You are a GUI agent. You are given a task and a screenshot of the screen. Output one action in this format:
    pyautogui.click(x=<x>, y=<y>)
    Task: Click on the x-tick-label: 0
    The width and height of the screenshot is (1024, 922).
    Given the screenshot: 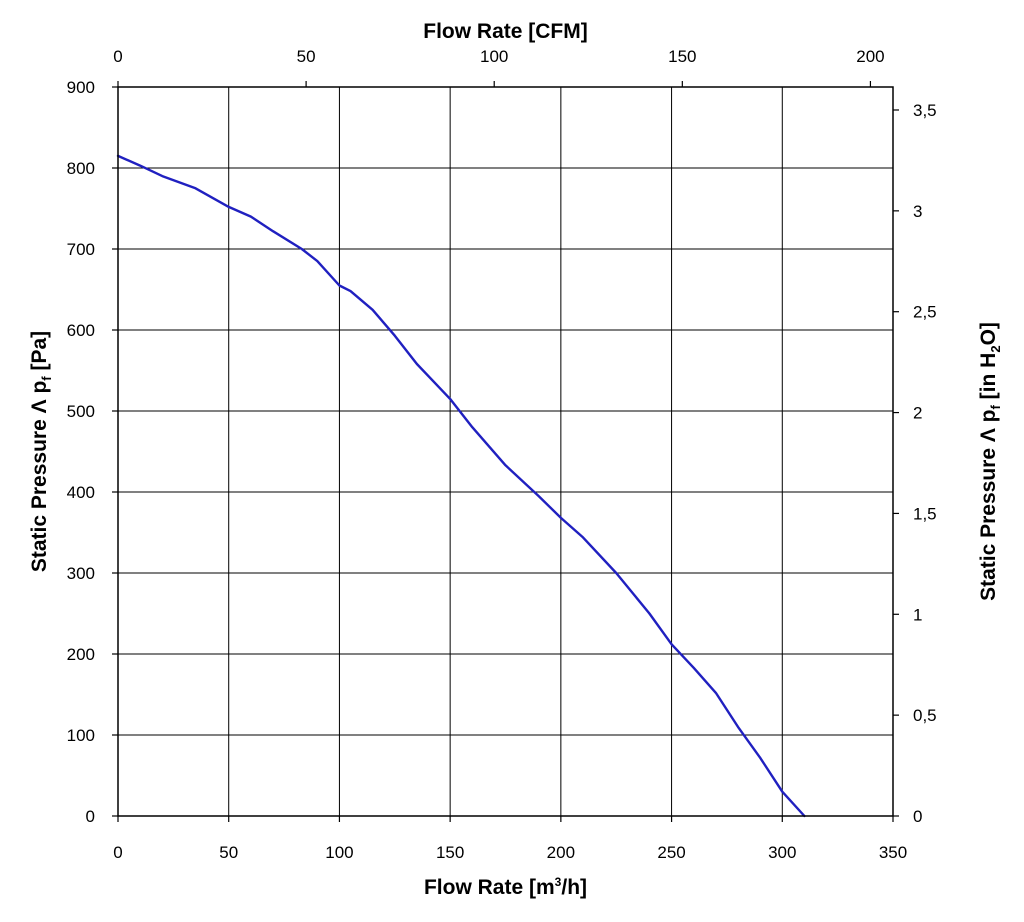 What is the action you would take?
    pyautogui.click(x=117, y=852)
    